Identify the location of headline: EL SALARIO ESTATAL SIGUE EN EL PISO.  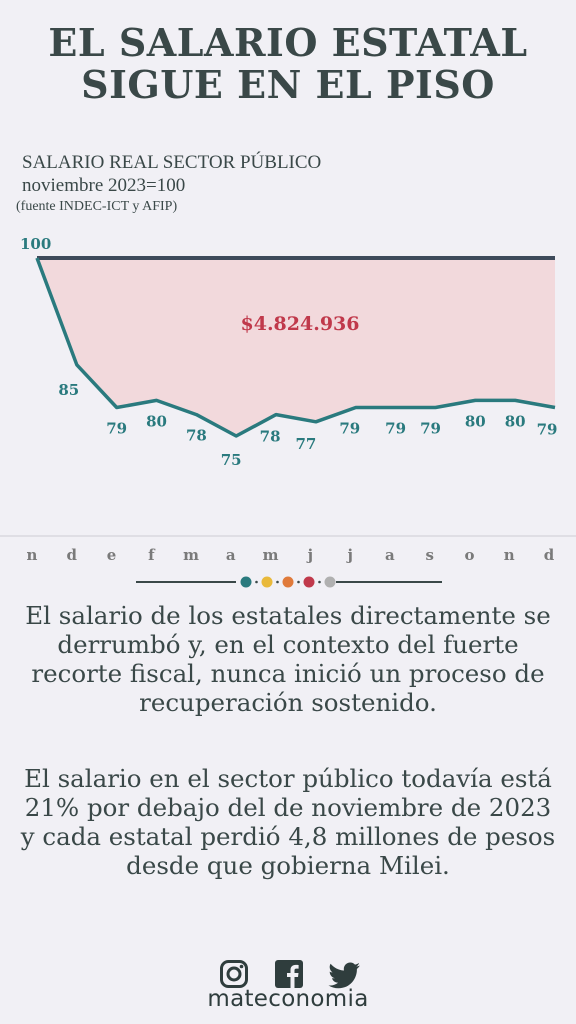
(288, 64).